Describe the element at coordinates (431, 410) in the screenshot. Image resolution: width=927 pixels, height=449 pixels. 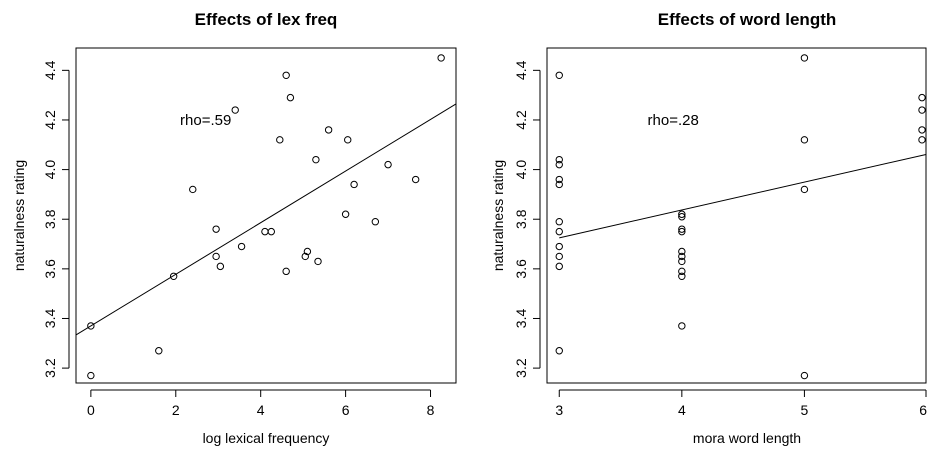
I see `x-tick-label: 8` at that location.